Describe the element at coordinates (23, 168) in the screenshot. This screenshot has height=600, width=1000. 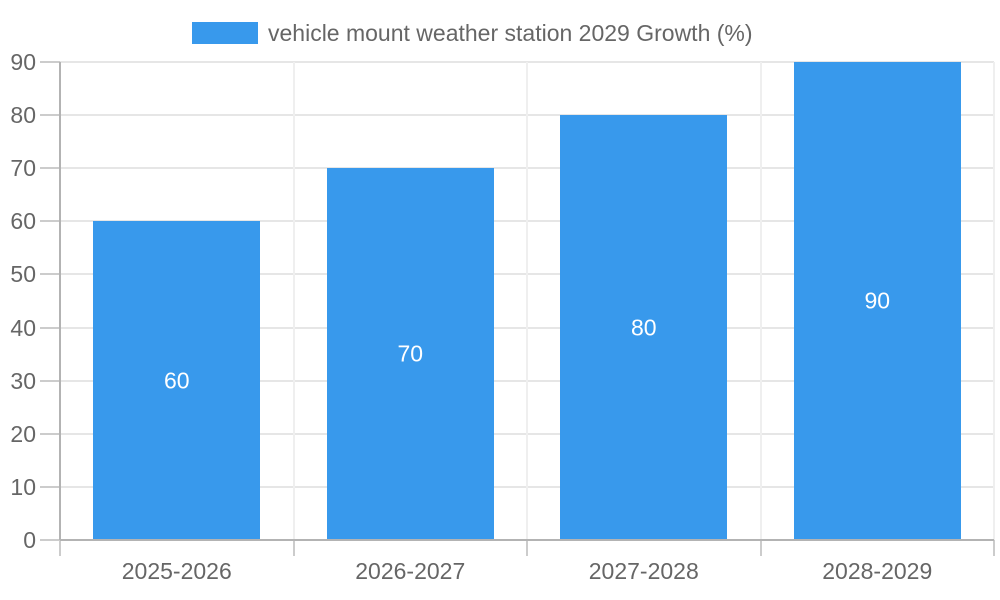
I see `y-axis-tick-label: 70` at that location.